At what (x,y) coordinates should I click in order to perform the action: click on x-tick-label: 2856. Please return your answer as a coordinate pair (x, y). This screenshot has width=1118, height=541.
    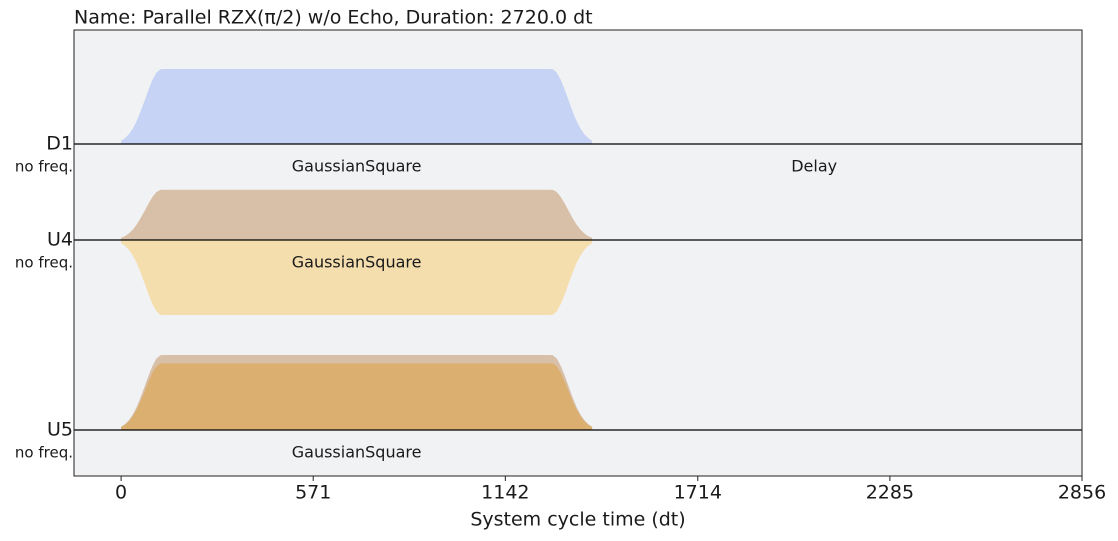
    Looking at the image, I should click on (1082, 493).